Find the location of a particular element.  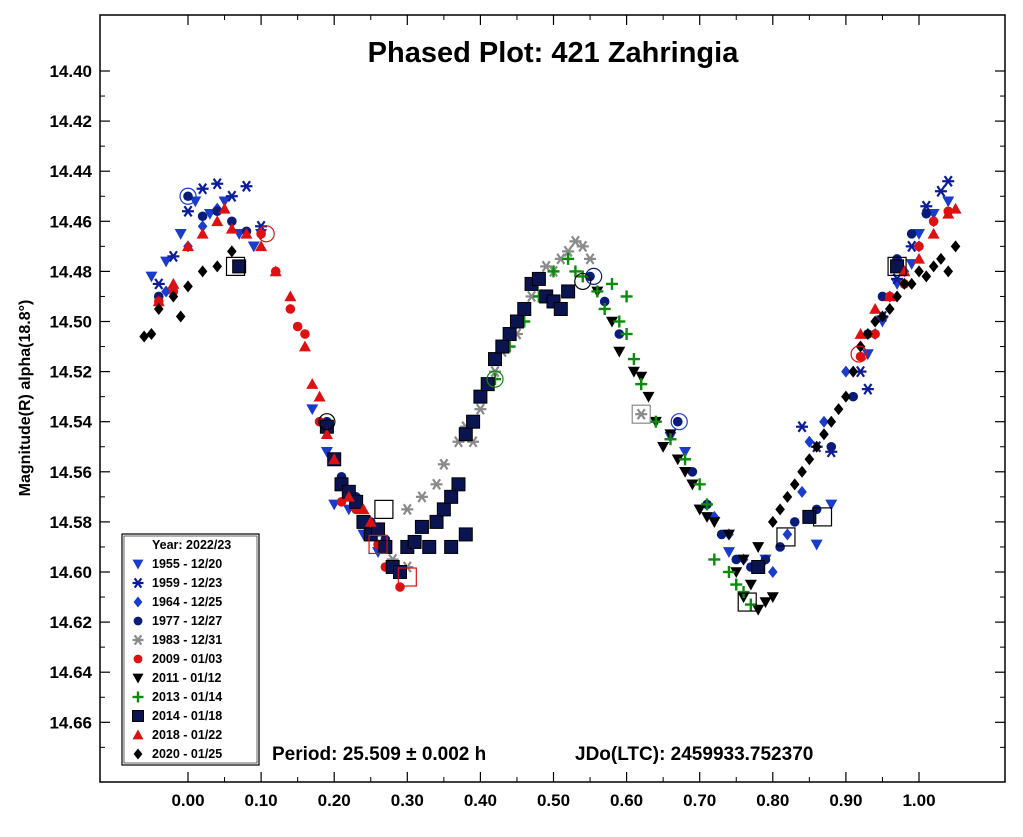

x-tick-label: 0.30 is located at coordinates (407, 800).